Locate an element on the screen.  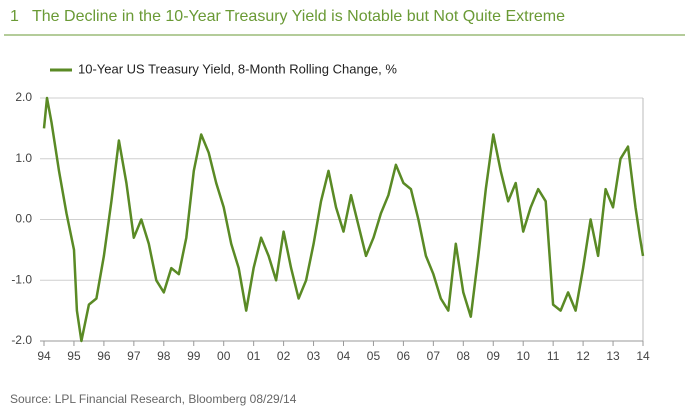
y-tick-label: 2.0 is located at coordinates (23, 97).